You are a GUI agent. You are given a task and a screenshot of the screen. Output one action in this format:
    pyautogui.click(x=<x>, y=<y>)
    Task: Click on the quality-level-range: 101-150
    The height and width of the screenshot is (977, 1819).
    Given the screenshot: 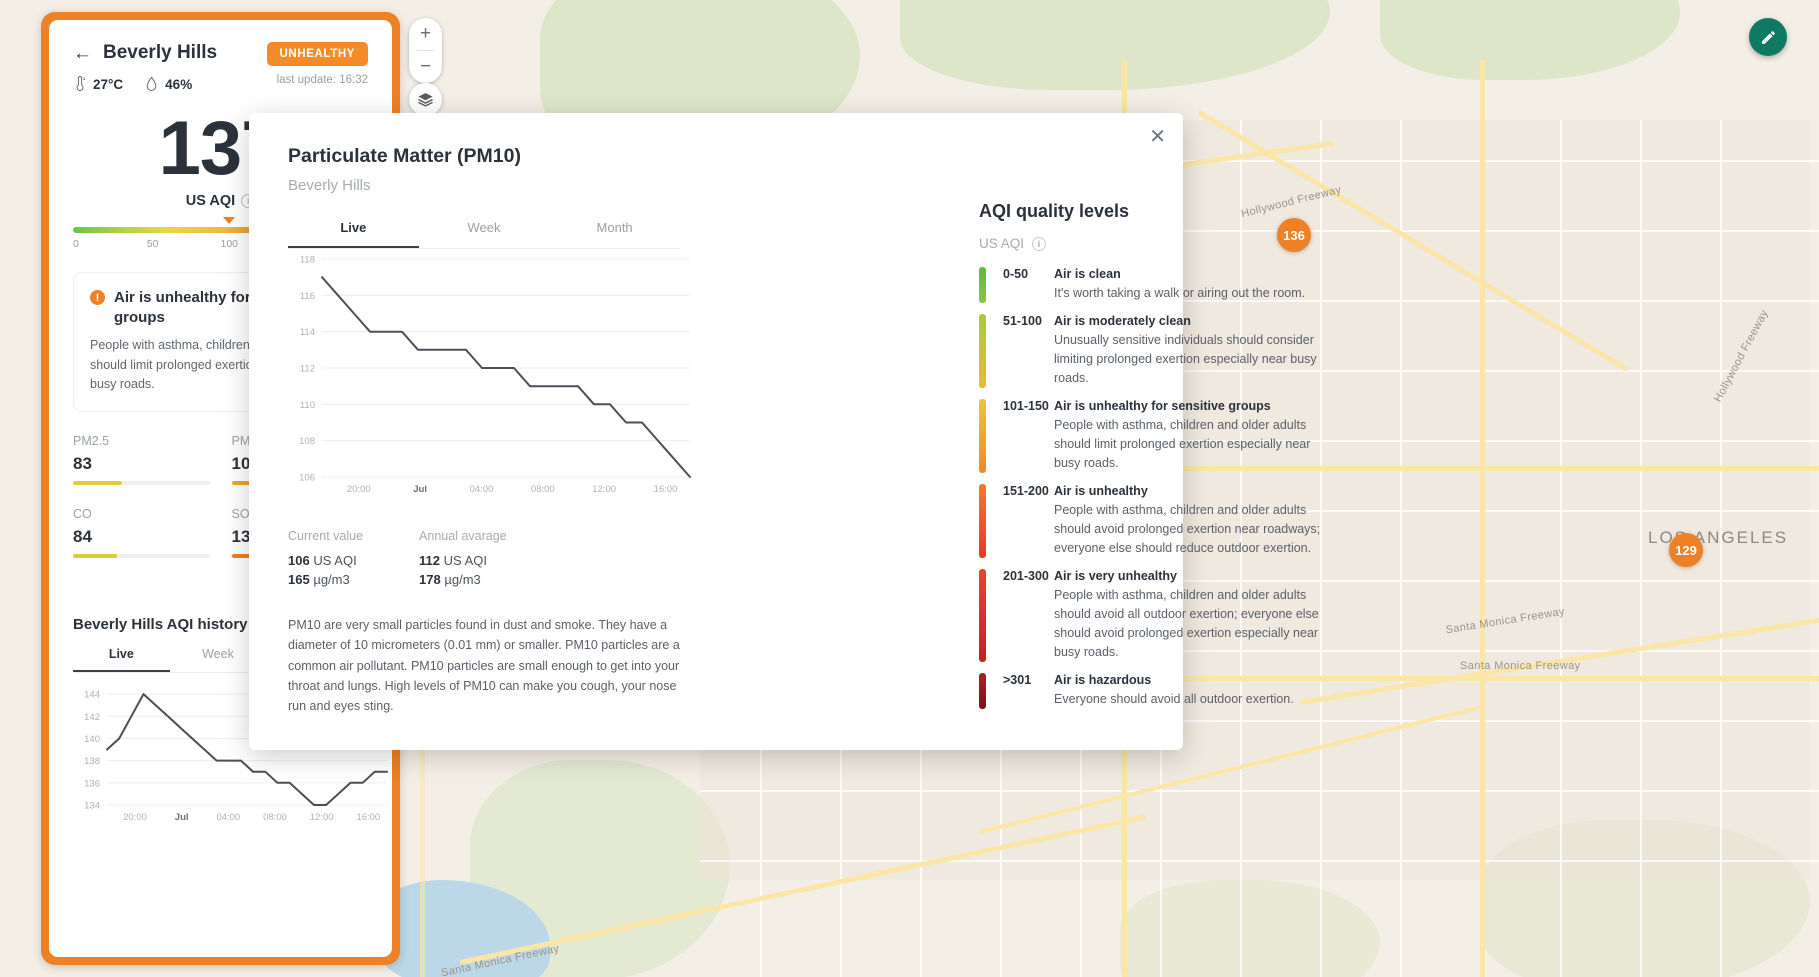 What is the action you would take?
    pyautogui.click(x=1026, y=406)
    